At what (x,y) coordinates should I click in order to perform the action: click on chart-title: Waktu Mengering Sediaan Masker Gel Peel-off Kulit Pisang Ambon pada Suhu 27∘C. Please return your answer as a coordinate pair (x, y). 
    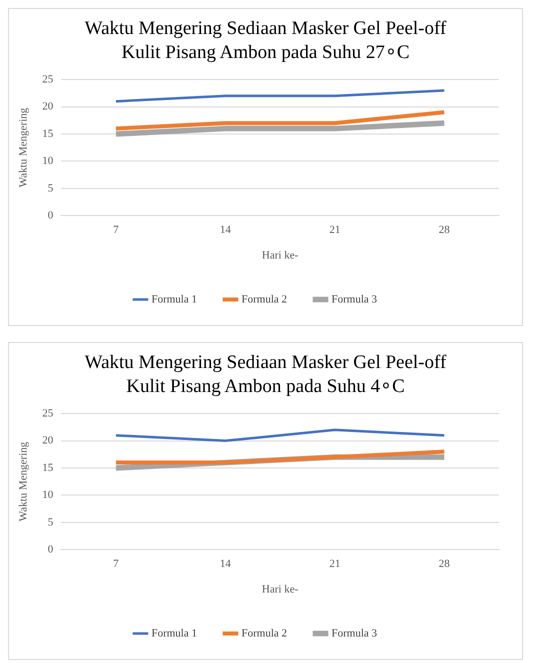
    Looking at the image, I should click on (266, 41).